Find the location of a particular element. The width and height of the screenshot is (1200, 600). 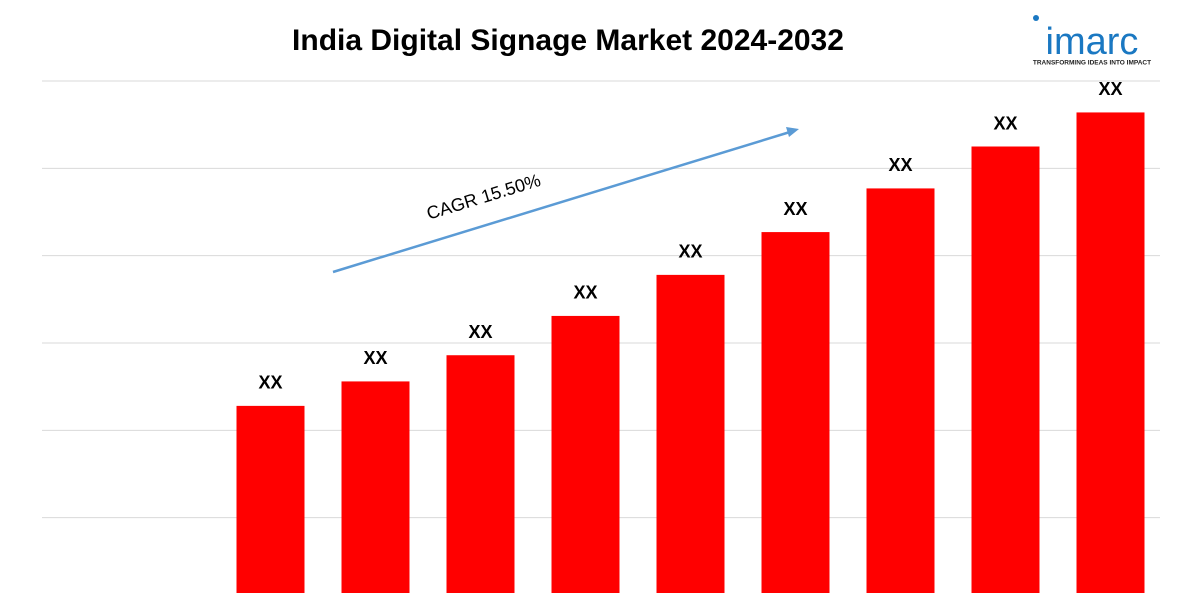

logo-dot is located at coordinates (1036, 18).